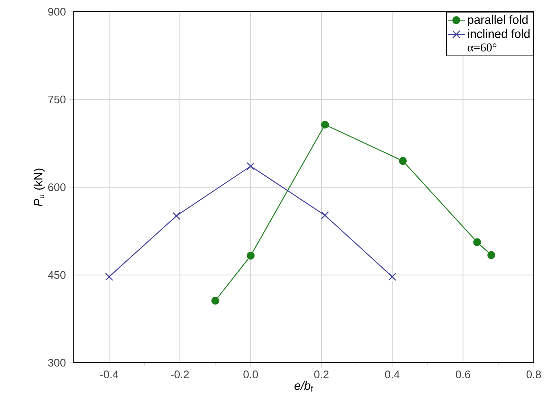  What do you see at coordinates (499, 34) in the screenshot?
I see `legend-label: inclined fold` at bounding box center [499, 34].